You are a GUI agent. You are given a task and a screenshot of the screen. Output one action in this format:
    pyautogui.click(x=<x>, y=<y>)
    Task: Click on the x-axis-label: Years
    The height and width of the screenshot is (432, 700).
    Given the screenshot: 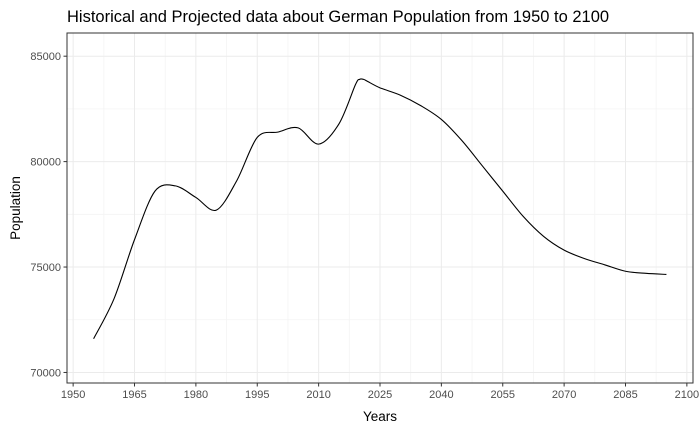 What is the action you would take?
    pyautogui.click(x=380, y=416)
    